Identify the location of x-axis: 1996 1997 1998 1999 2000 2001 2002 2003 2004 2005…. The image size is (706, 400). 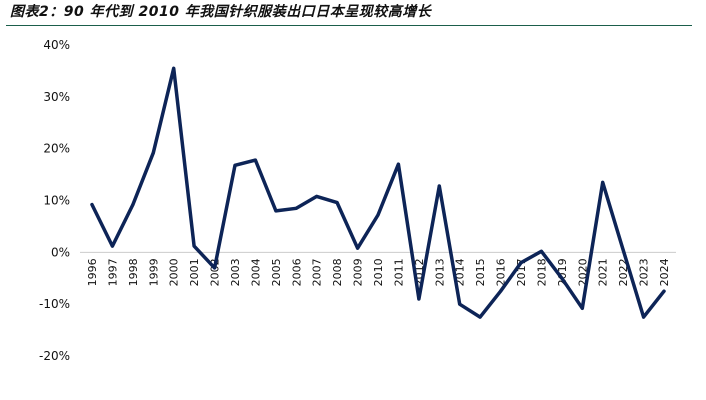
(378, 272).